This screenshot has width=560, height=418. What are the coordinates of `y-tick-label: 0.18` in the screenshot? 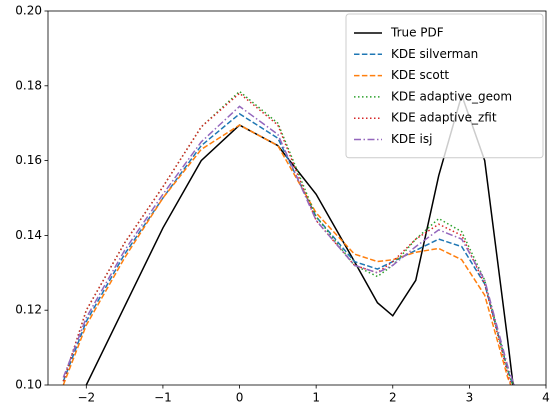 It's located at (28, 85).